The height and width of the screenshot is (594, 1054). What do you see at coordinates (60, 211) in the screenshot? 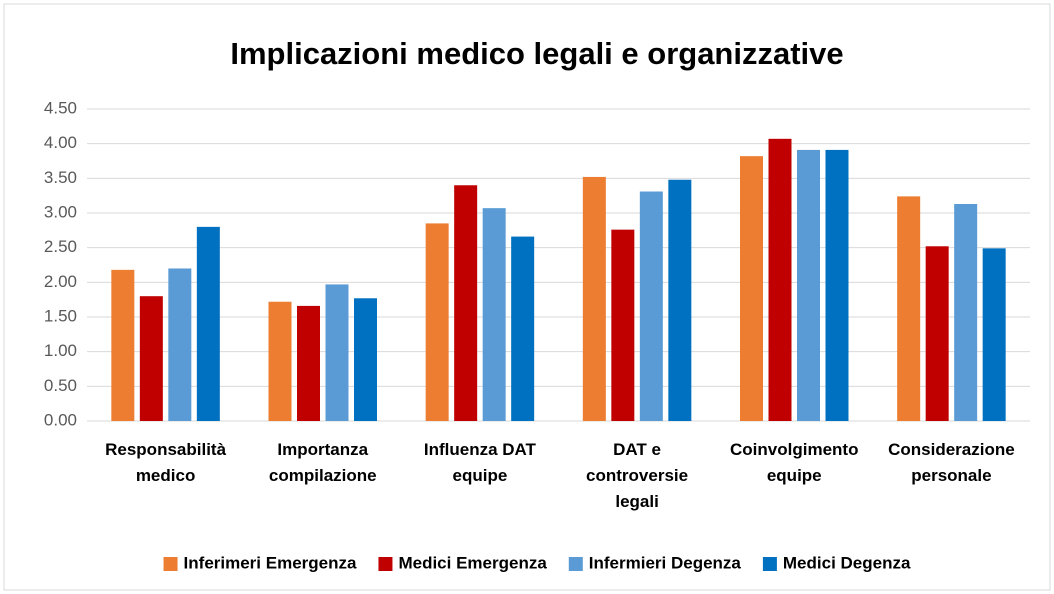
I see `y-tick-label: 3.00` at bounding box center [60, 211].